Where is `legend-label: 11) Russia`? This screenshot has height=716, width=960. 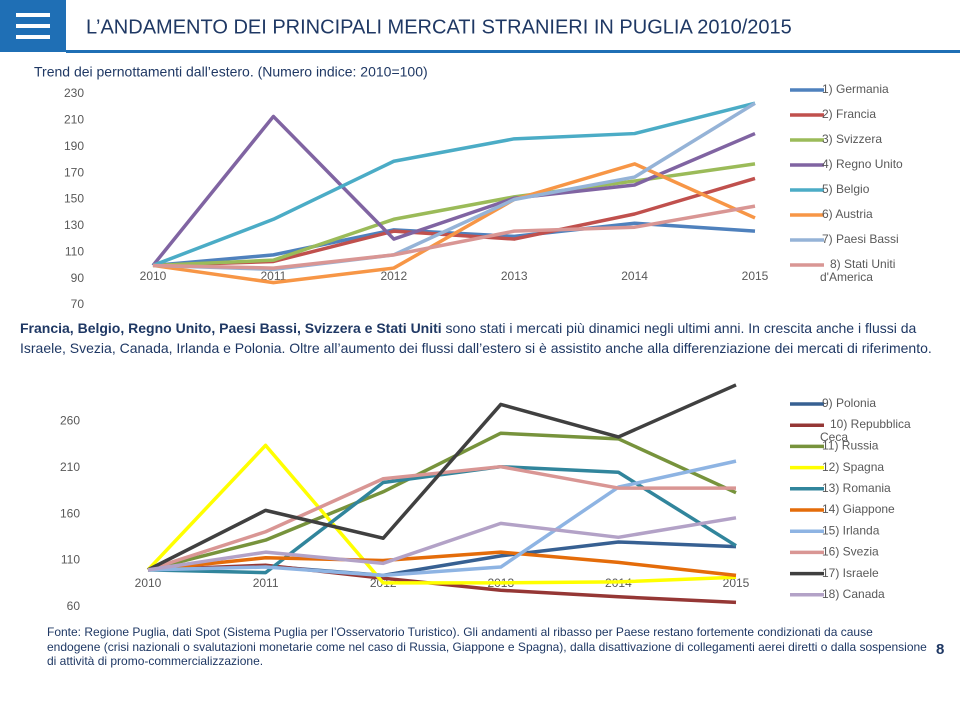
legend-label: 11) Russia is located at coordinates (850, 446).